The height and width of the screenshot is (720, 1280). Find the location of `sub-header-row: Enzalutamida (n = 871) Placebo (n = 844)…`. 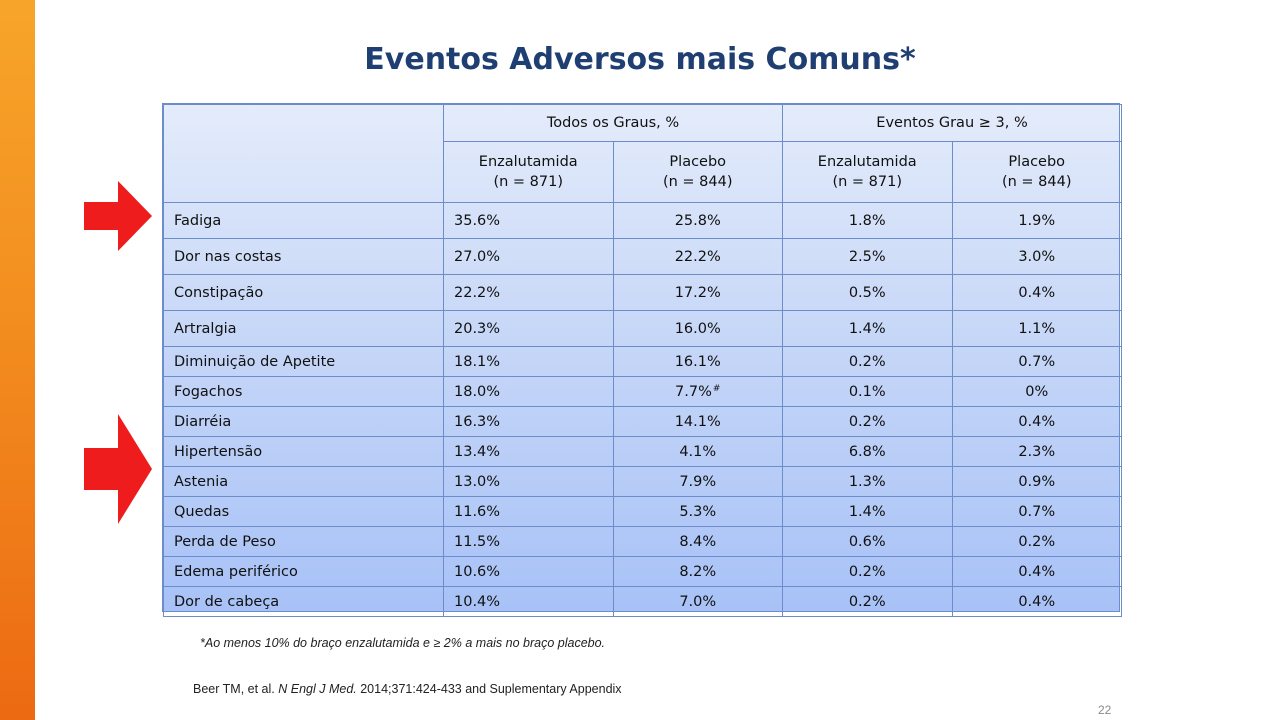

sub-header-row: Enzalutamida (n = 871) Placebo (n = 844)… is located at coordinates (643, 172).